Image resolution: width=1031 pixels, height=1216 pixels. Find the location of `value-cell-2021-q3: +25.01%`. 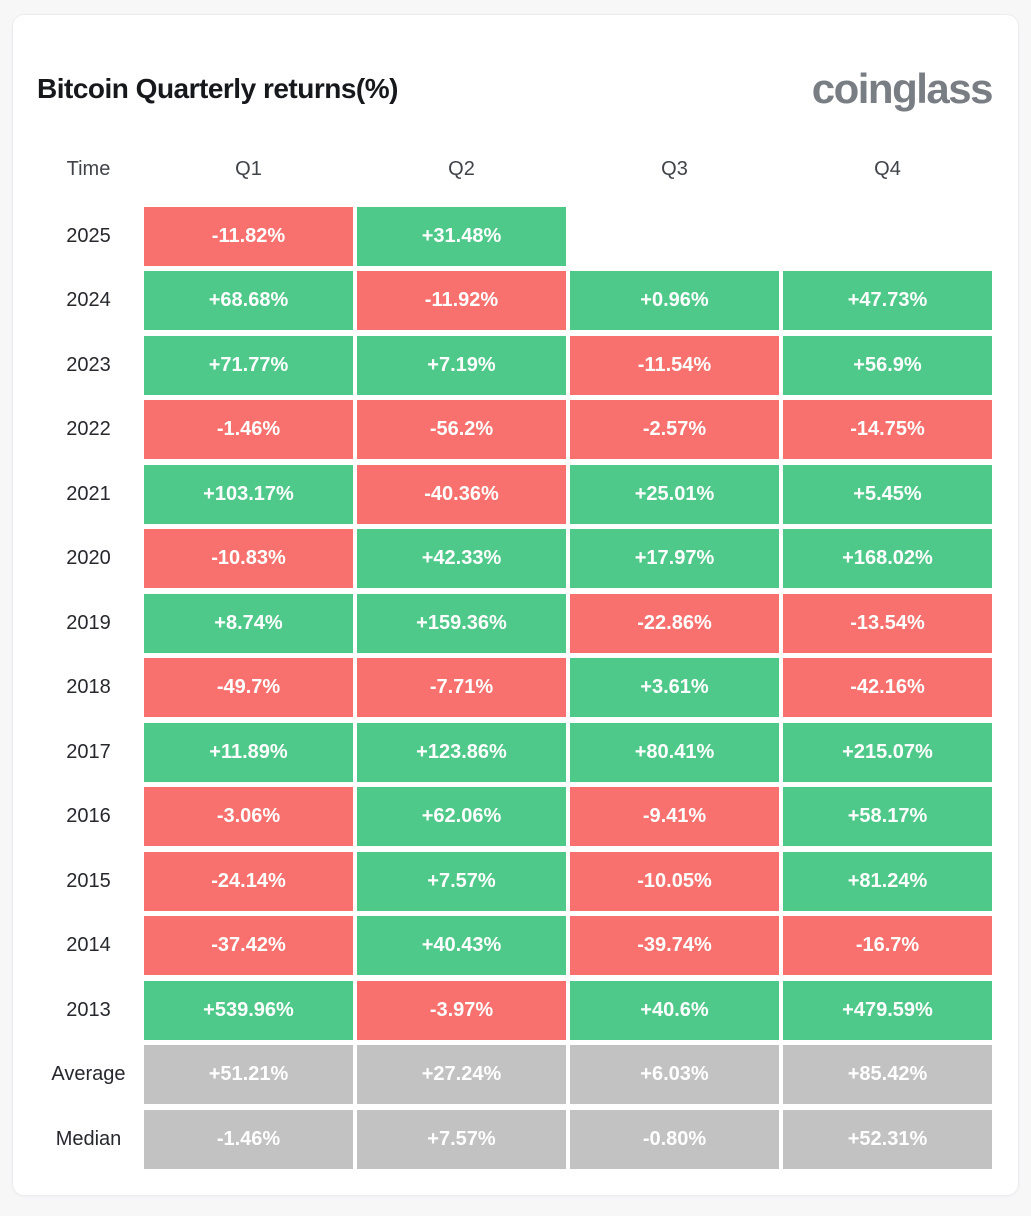

value-cell-2021-q3: +25.01% is located at coordinates (674, 494).